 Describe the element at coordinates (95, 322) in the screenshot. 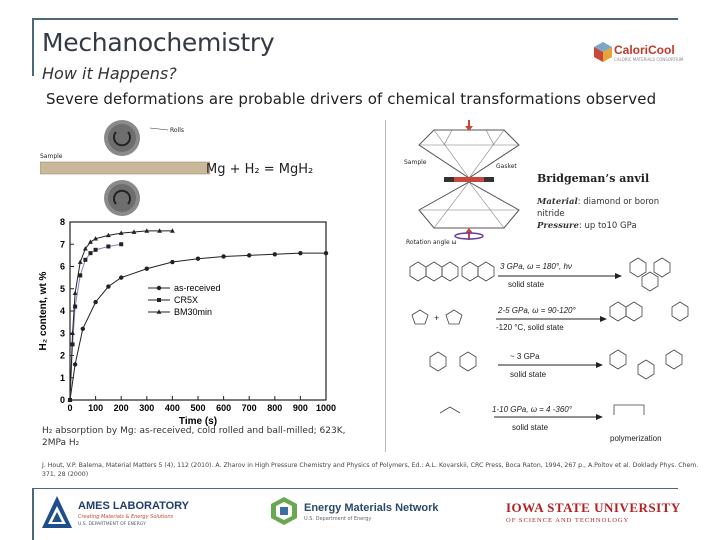

I see `series-line-CR5X` at that location.